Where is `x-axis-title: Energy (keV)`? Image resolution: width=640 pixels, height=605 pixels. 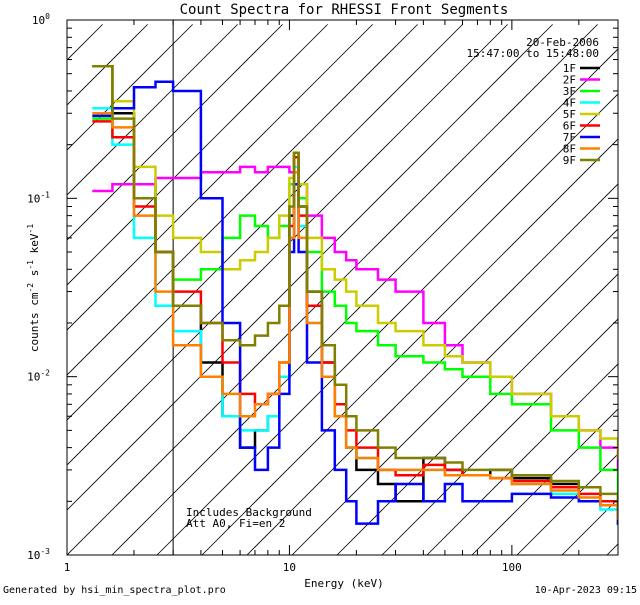
x-axis-title: Energy (keV) is located at coordinates (343, 583).